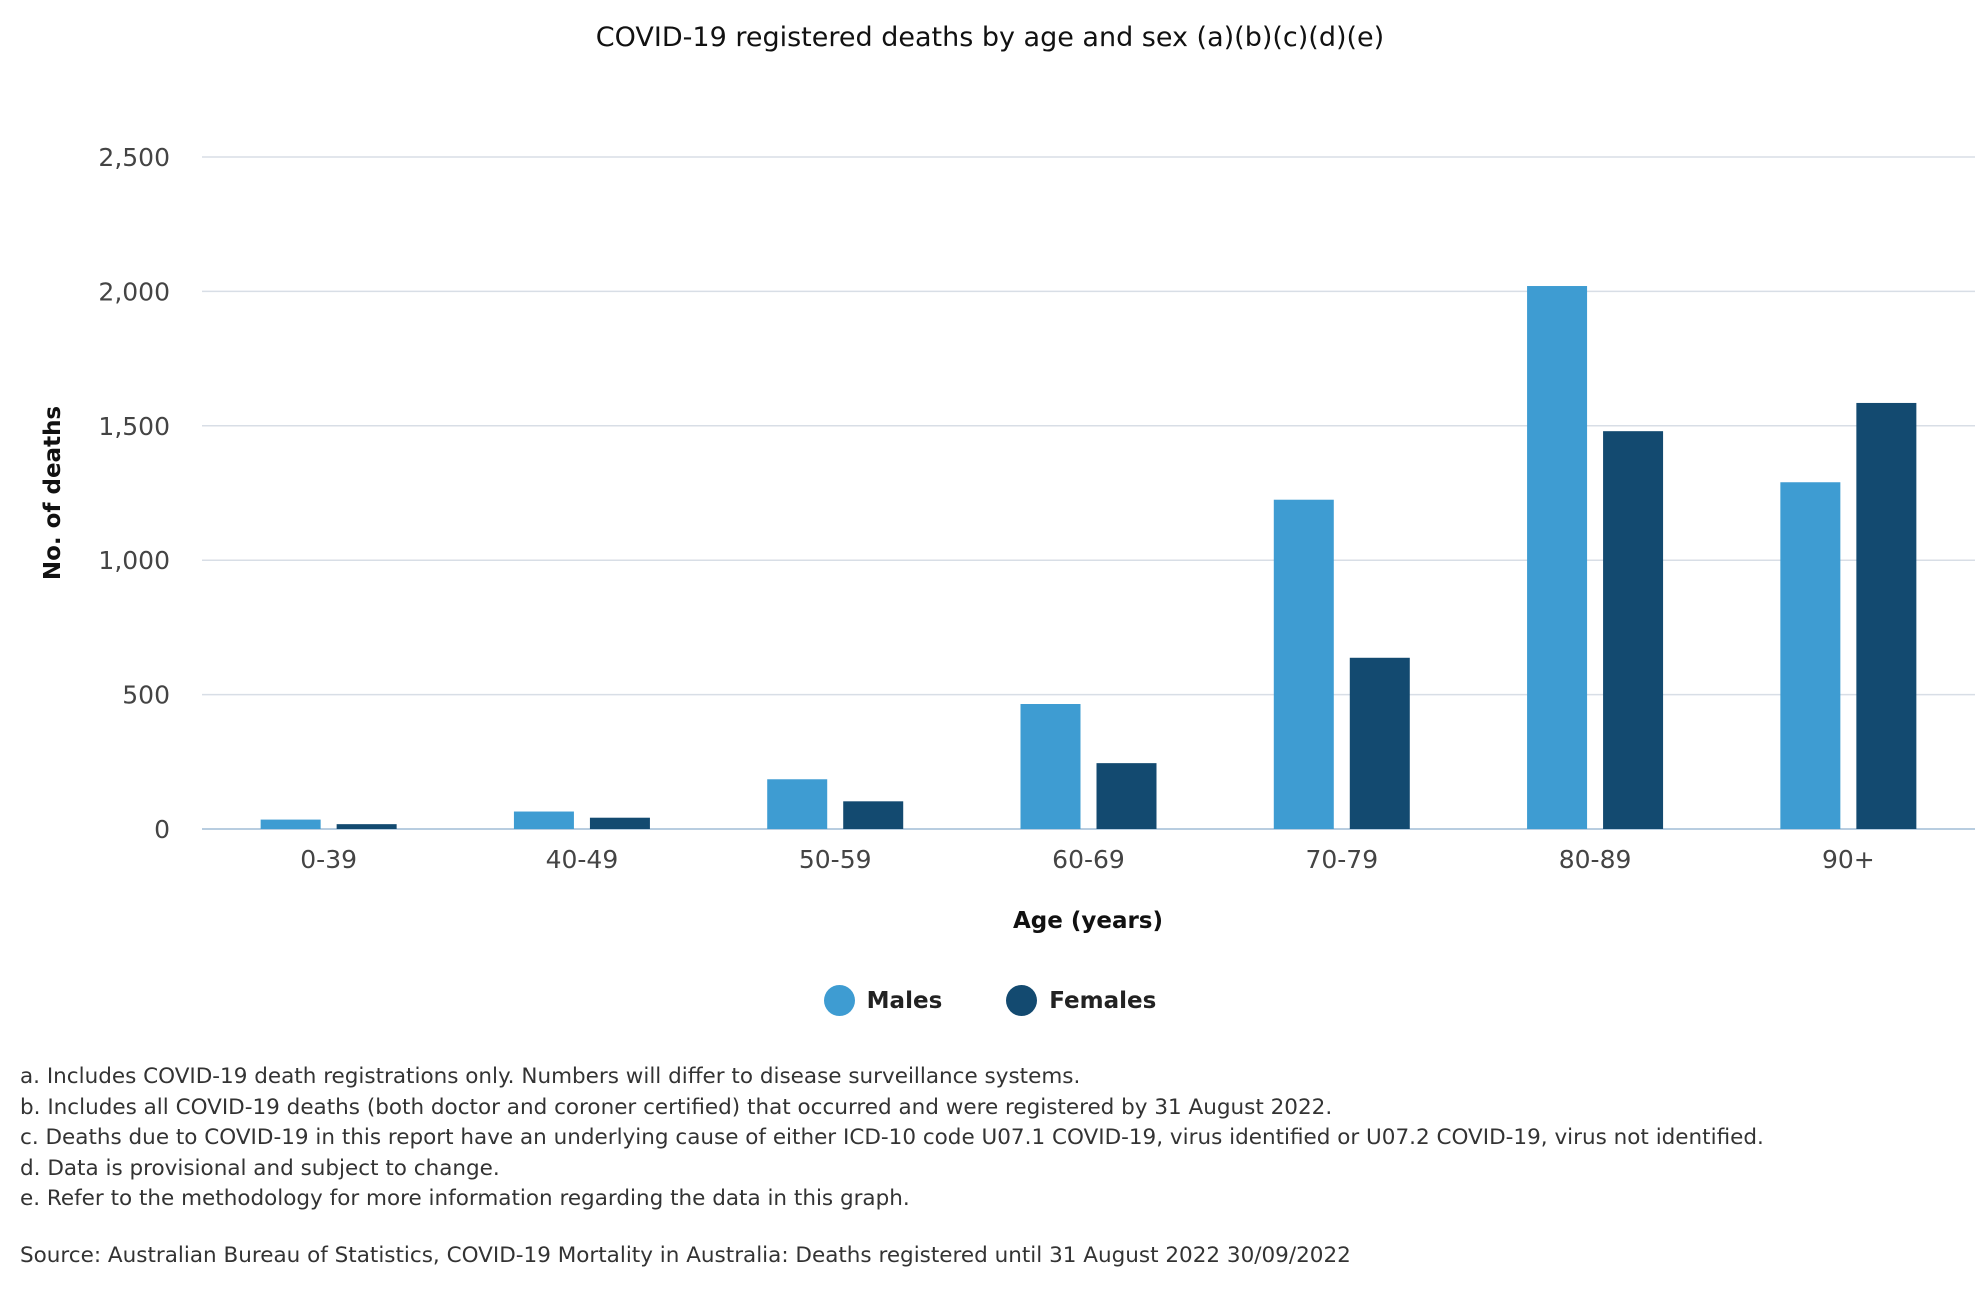 The height and width of the screenshot is (1300, 1980). Describe the element at coordinates (162, 829) in the screenshot. I see `y-tick-label: 0` at that location.